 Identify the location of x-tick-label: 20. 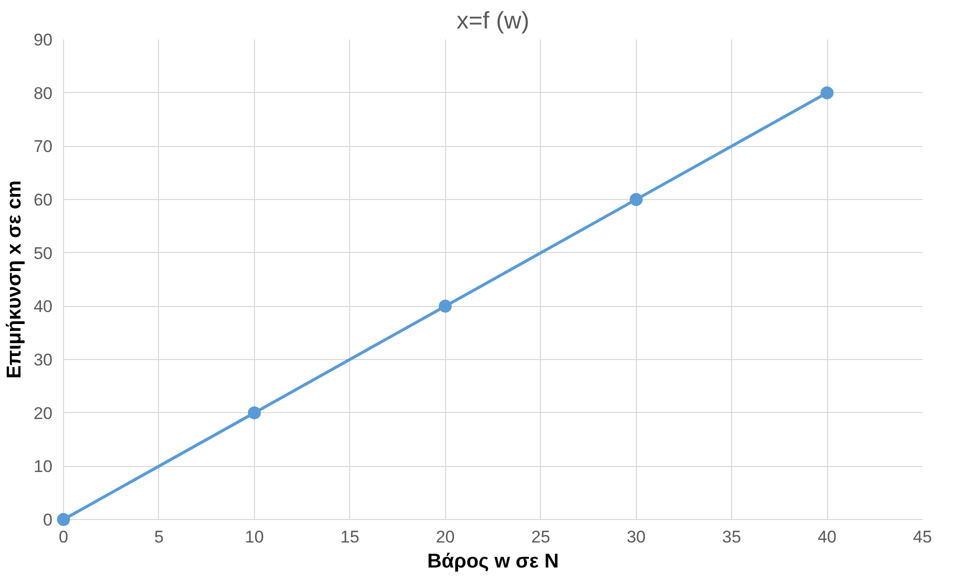
(445, 537).